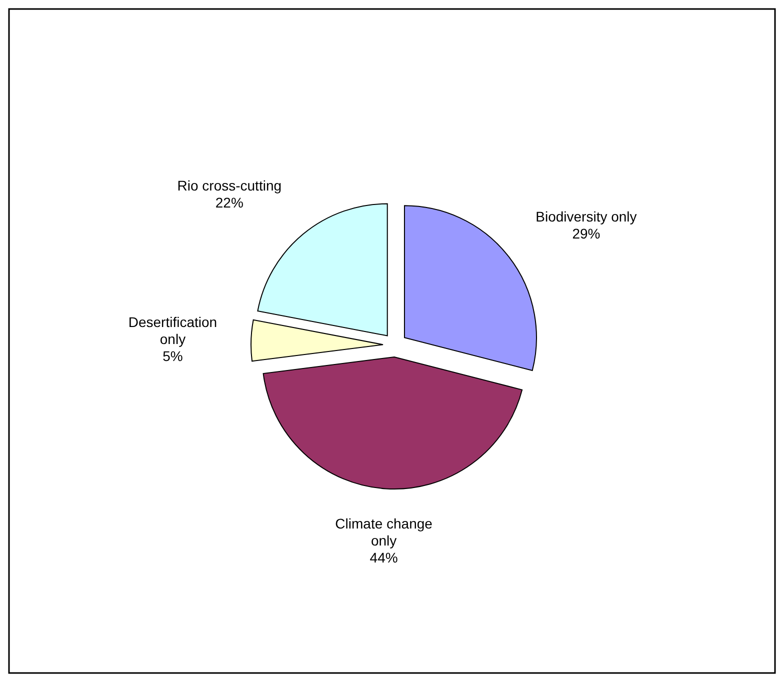  Describe the element at coordinates (229, 202) in the screenshot. I see `data-label: 22%` at that location.